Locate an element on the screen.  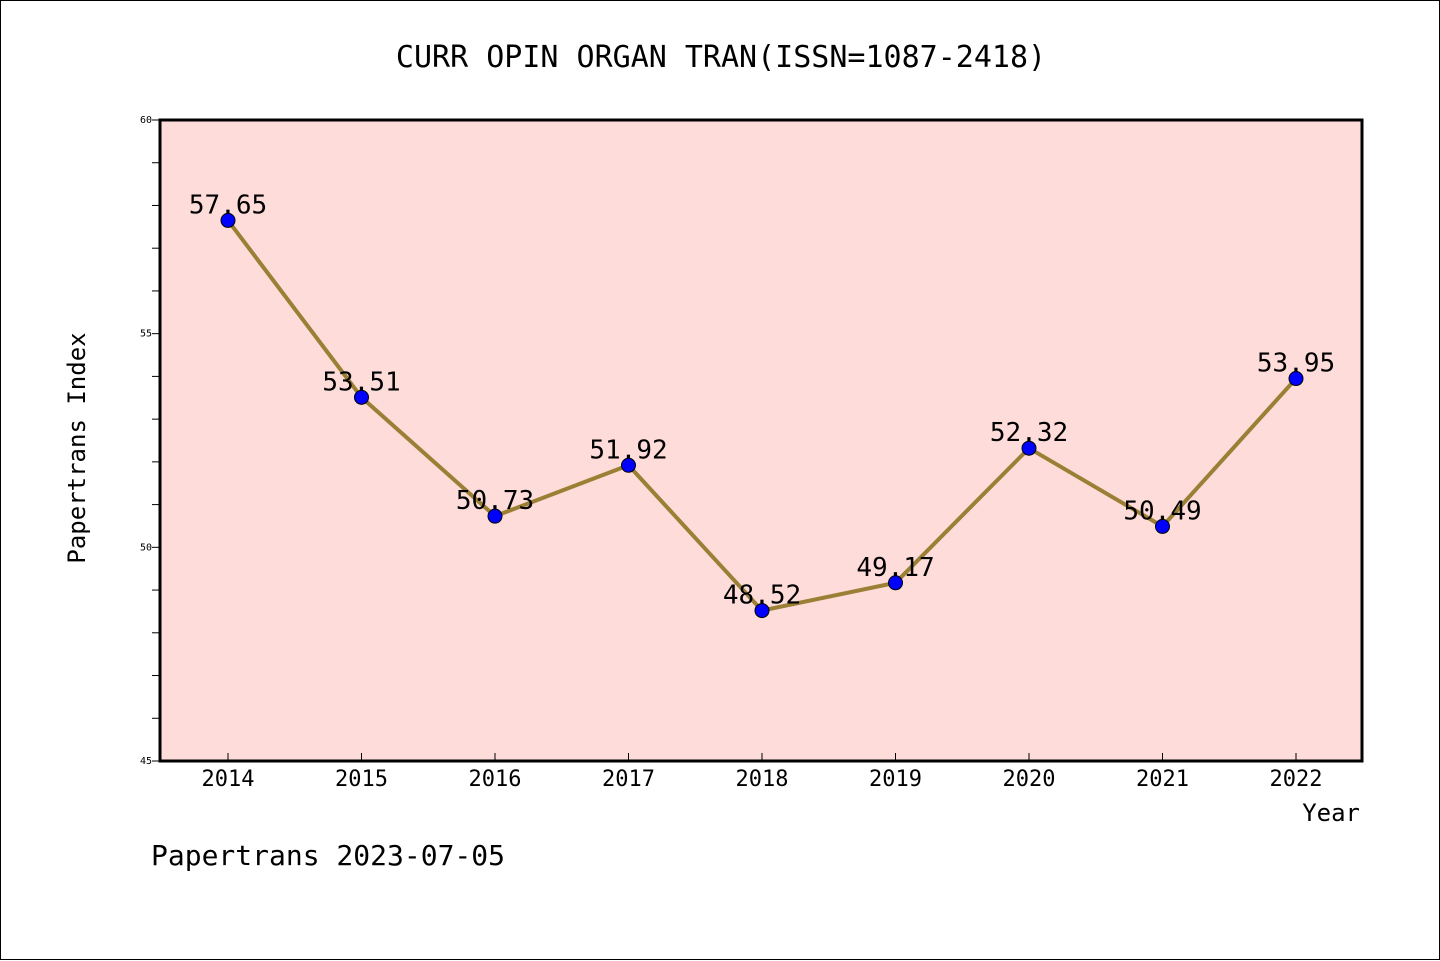
data-label: 51.92 is located at coordinates (628, 450).